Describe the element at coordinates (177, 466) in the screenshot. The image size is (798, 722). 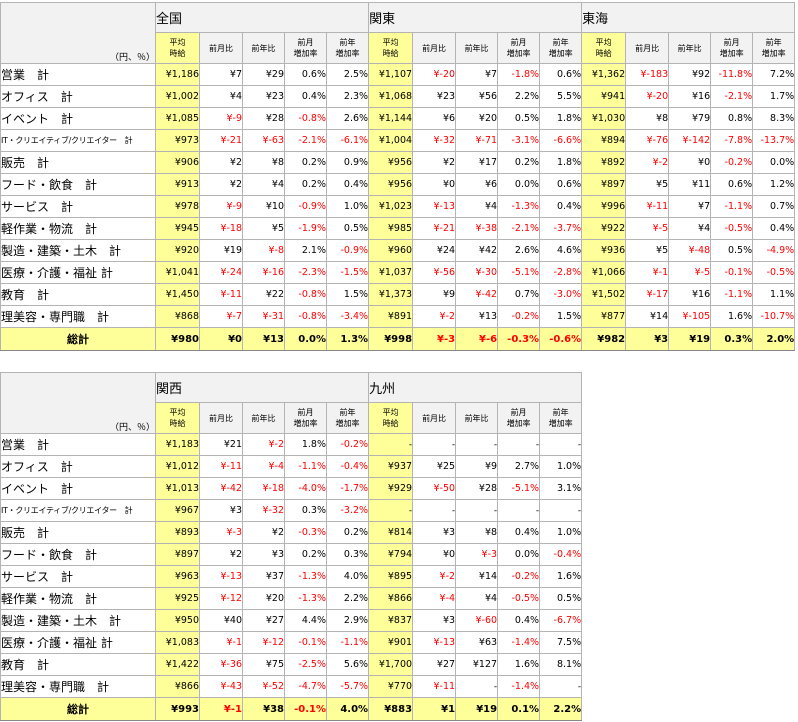
I see `data-cell: ¥1,012` at that location.